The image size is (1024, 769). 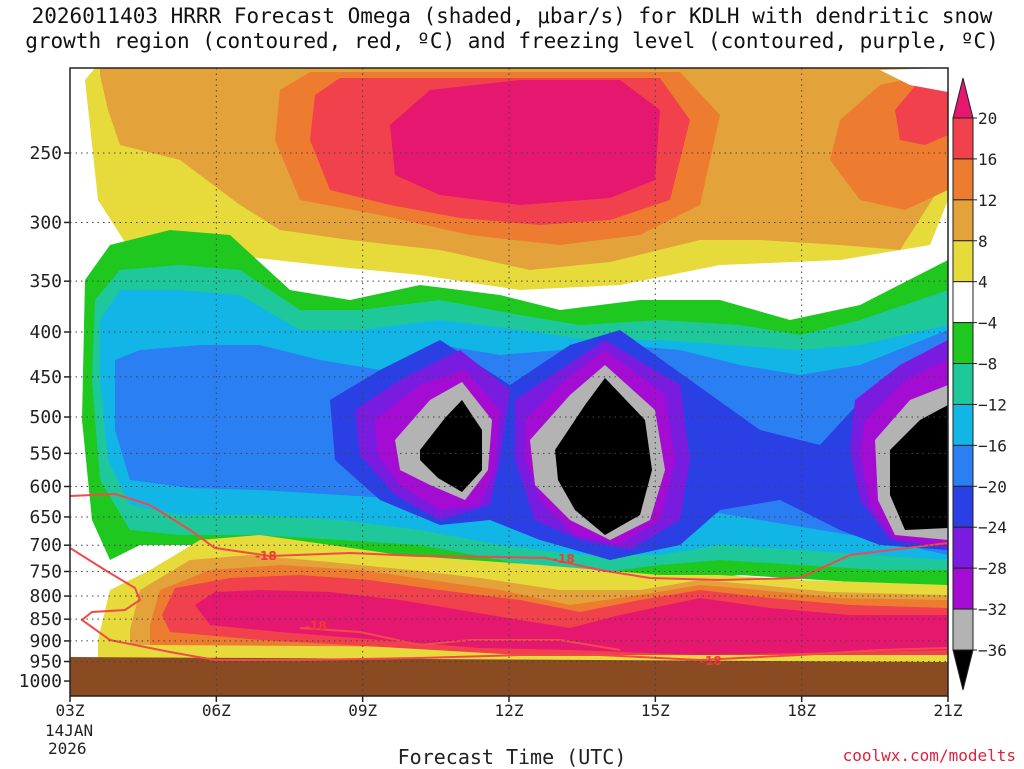 I want to click on x-tick-label-15Z: 15Z, so click(x=655, y=710).